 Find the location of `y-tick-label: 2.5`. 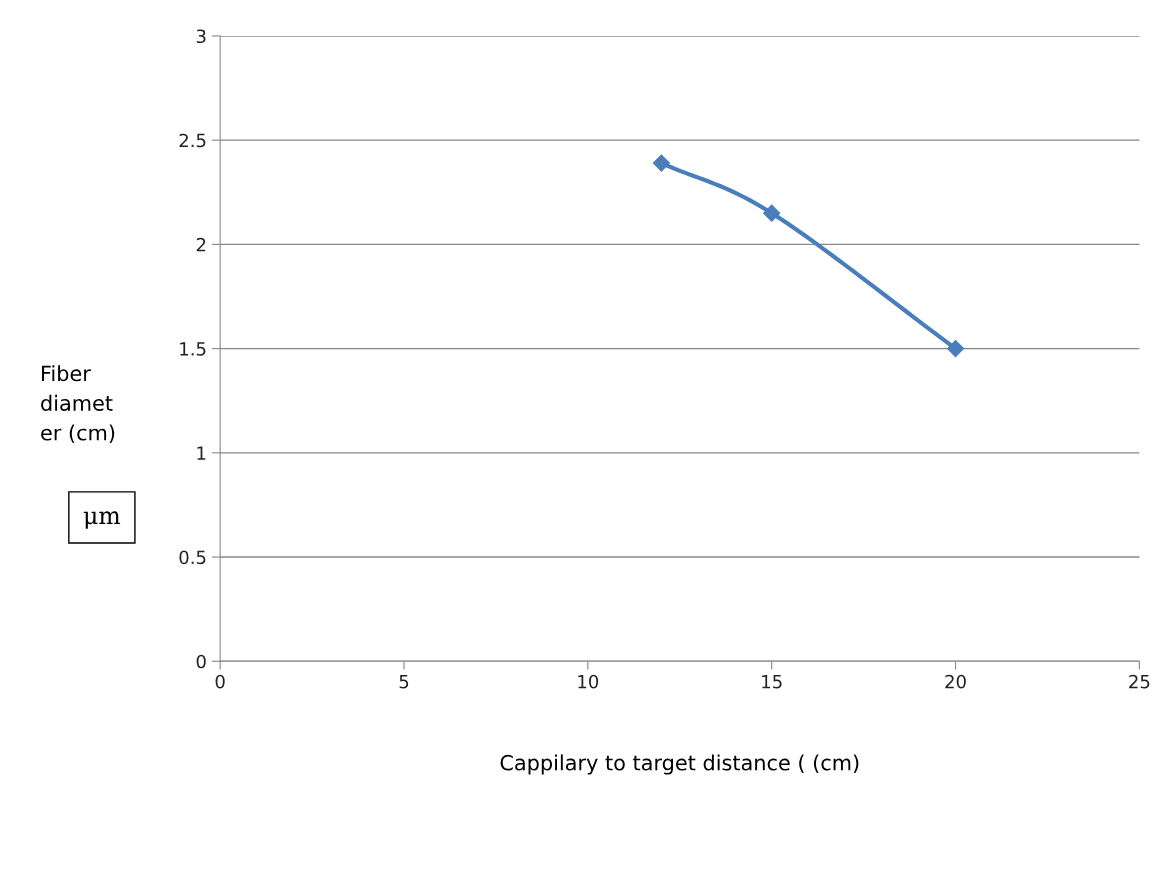

y-tick-label: 2.5 is located at coordinates (192, 140).